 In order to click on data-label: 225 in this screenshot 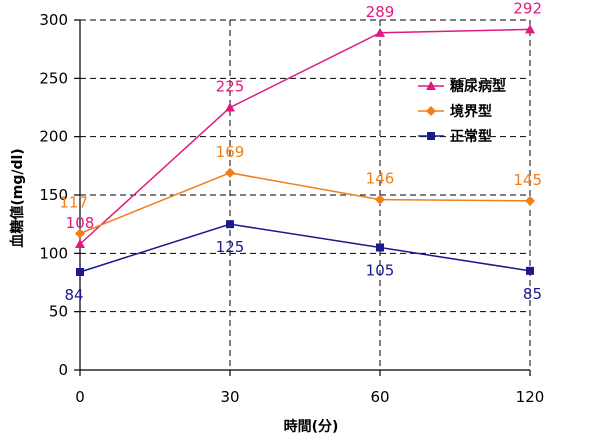, I will do `click(230, 87)`.